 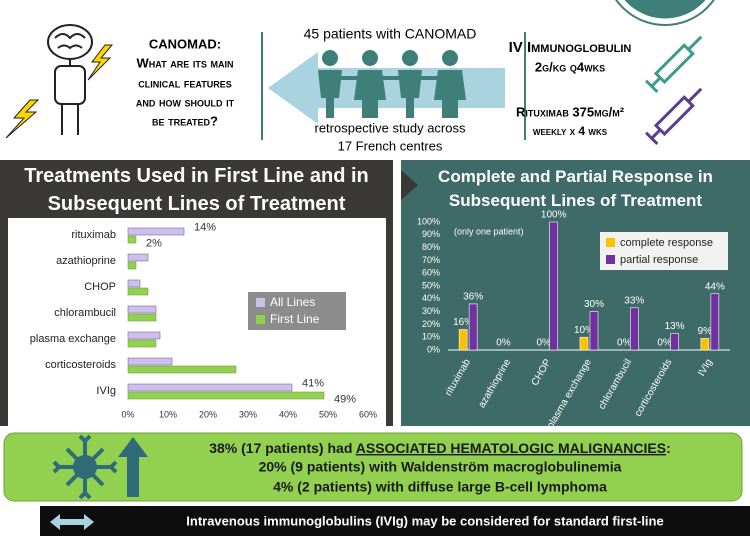 What do you see at coordinates (431, 234) in the screenshot?
I see `y-tick-label: 90%` at bounding box center [431, 234].